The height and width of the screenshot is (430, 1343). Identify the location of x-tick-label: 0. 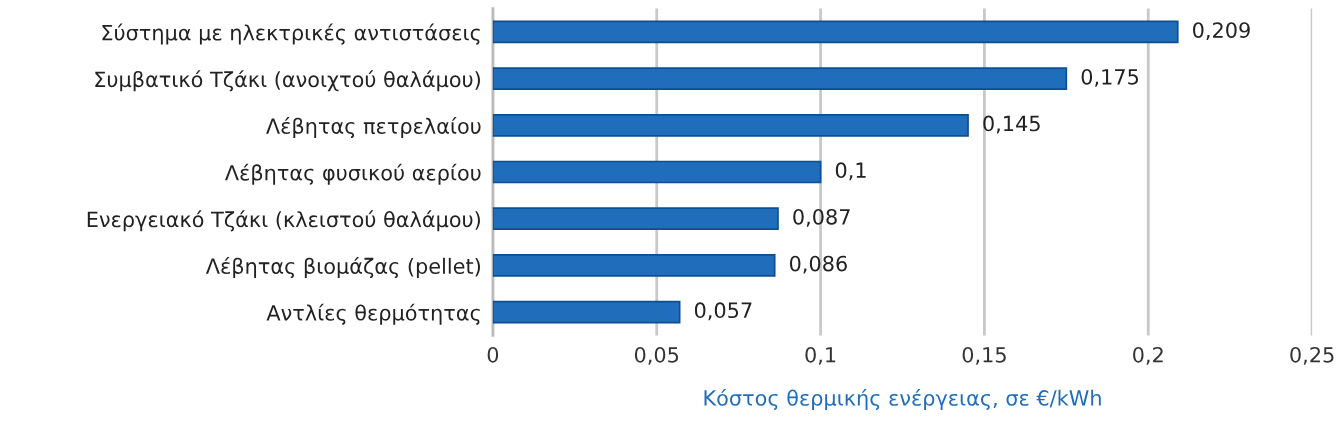
(493, 354).